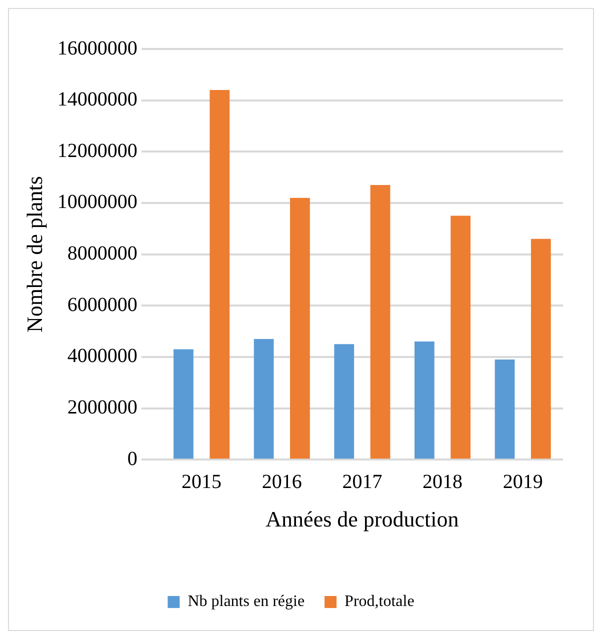 Image resolution: width=604 pixels, height=641 pixels. What do you see at coordinates (34, 254) in the screenshot?
I see `y-axis-title: Nombre de plants` at bounding box center [34, 254].